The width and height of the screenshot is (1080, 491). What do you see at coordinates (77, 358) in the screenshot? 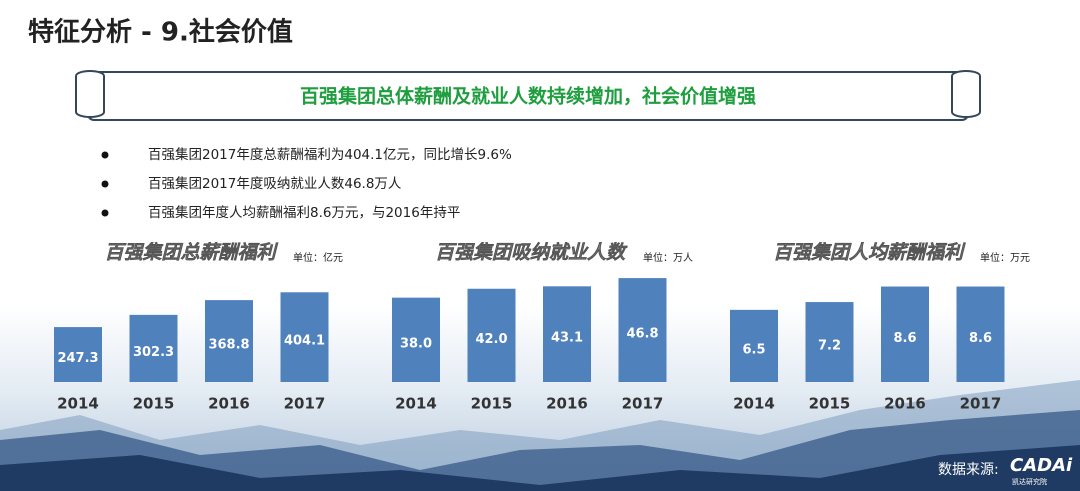
I see `value-label: 247.3` at bounding box center [77, 358].